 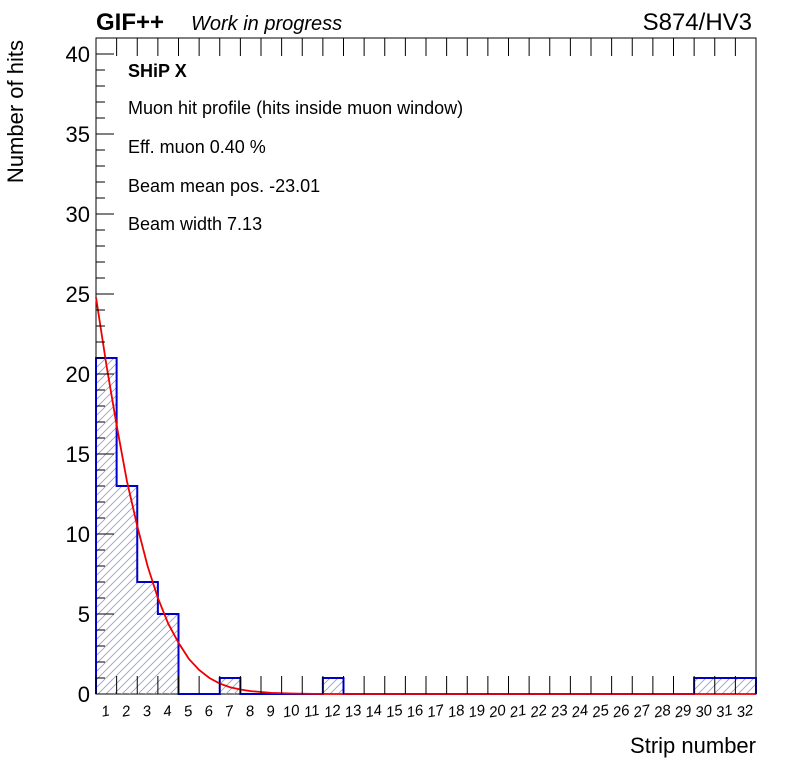 What do you see at coordinates (78, 214) in the screenshot?
I see `y-tick-label: 30` at bounding box center [78, 214].